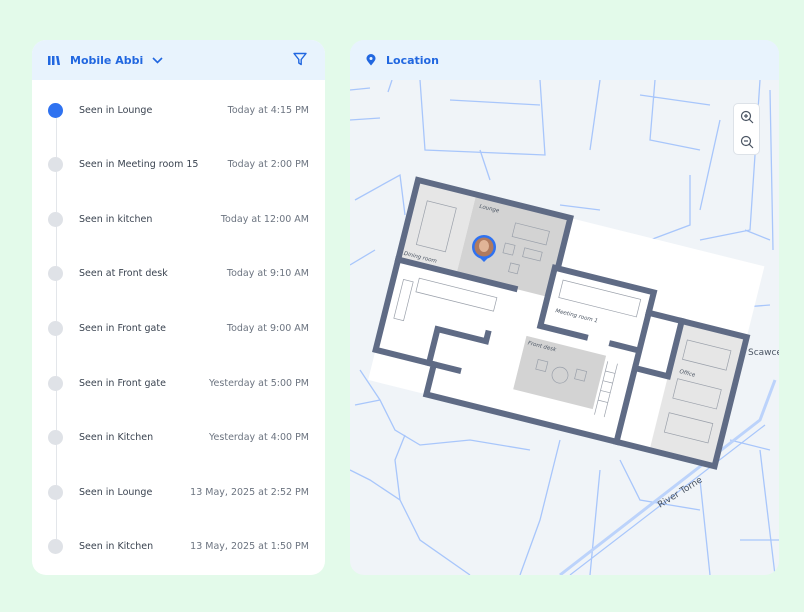 The width and height of the screenshot is (804, 612). I want to click on history-item: Seen in Lounge 13 May, 2025 at 2:52 PM, so click(178, 492).